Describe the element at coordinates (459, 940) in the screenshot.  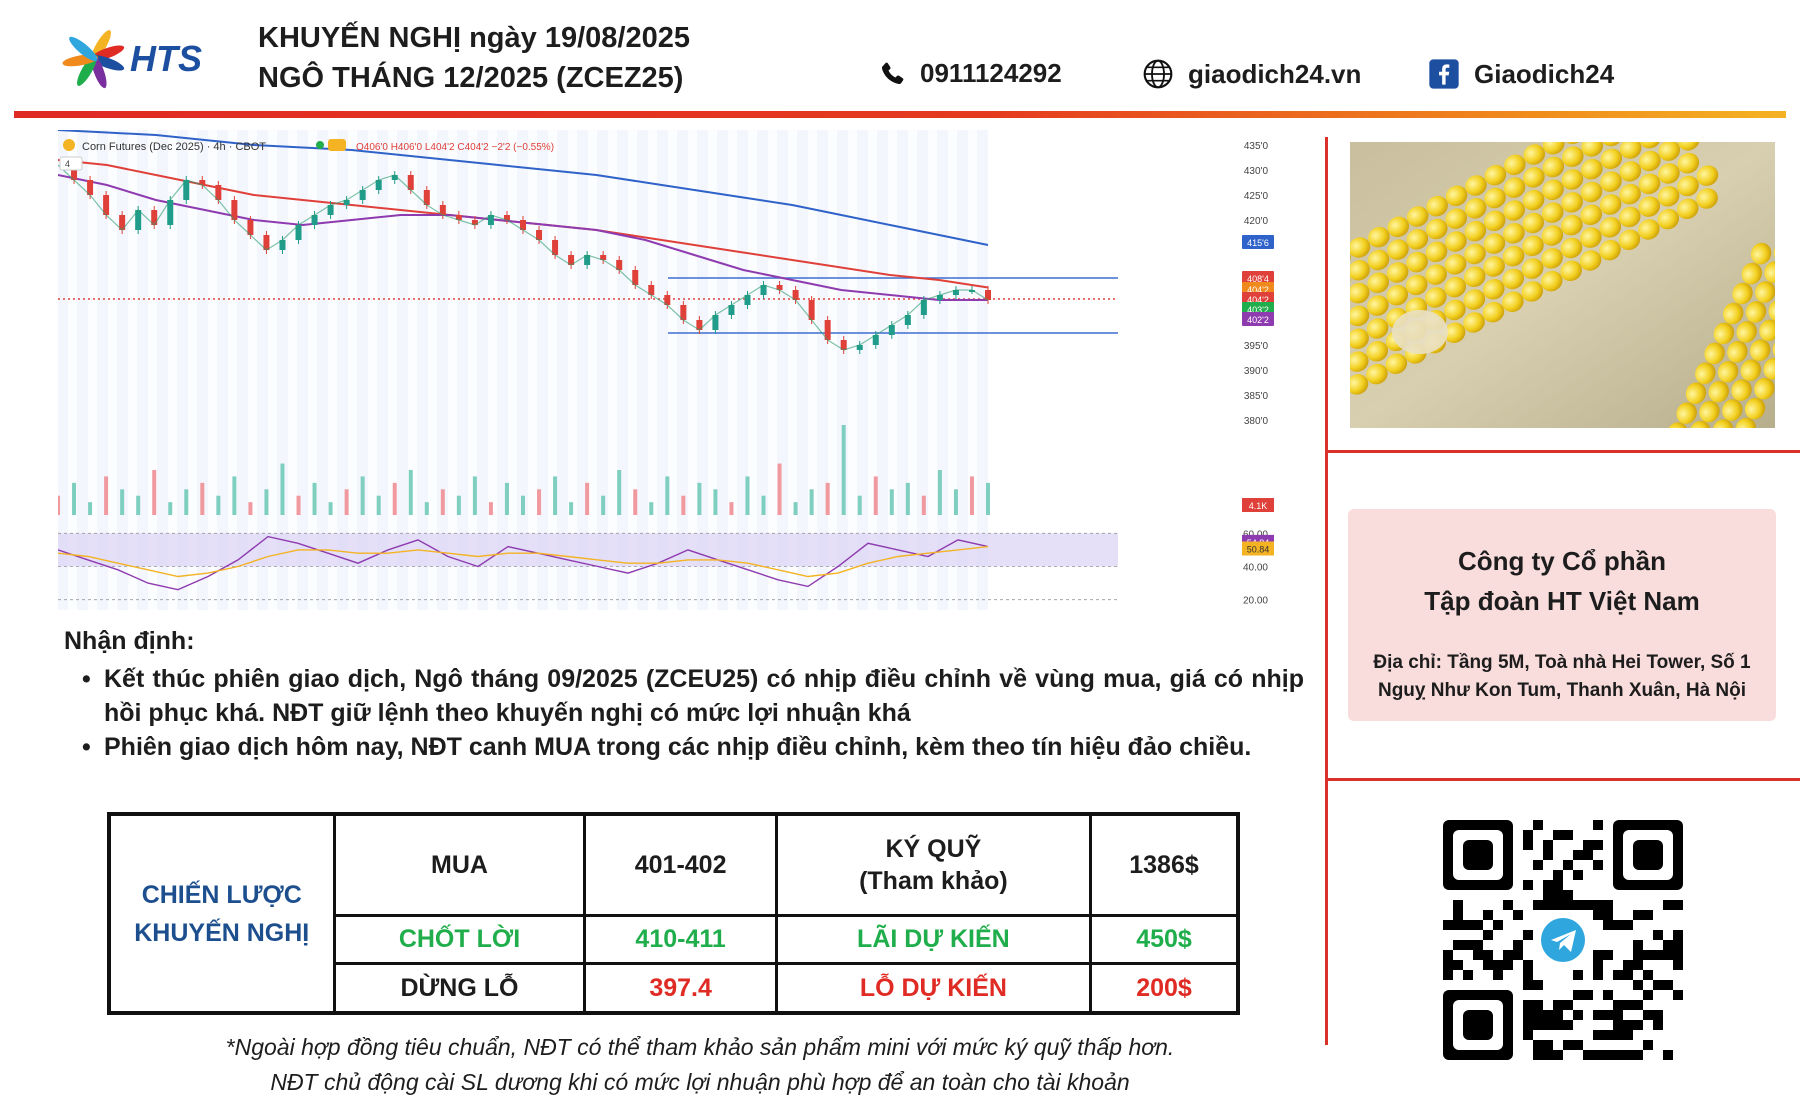
I see `action-cell: CHỐT LỜI` at that location.